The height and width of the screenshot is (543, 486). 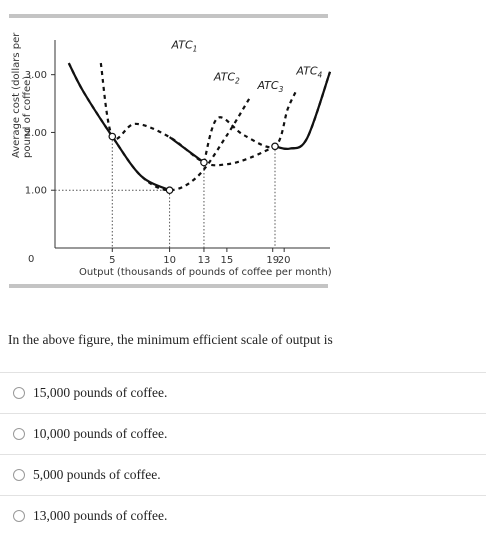 I want to click on curve-label: ATC2, so click(x=226, y=77).